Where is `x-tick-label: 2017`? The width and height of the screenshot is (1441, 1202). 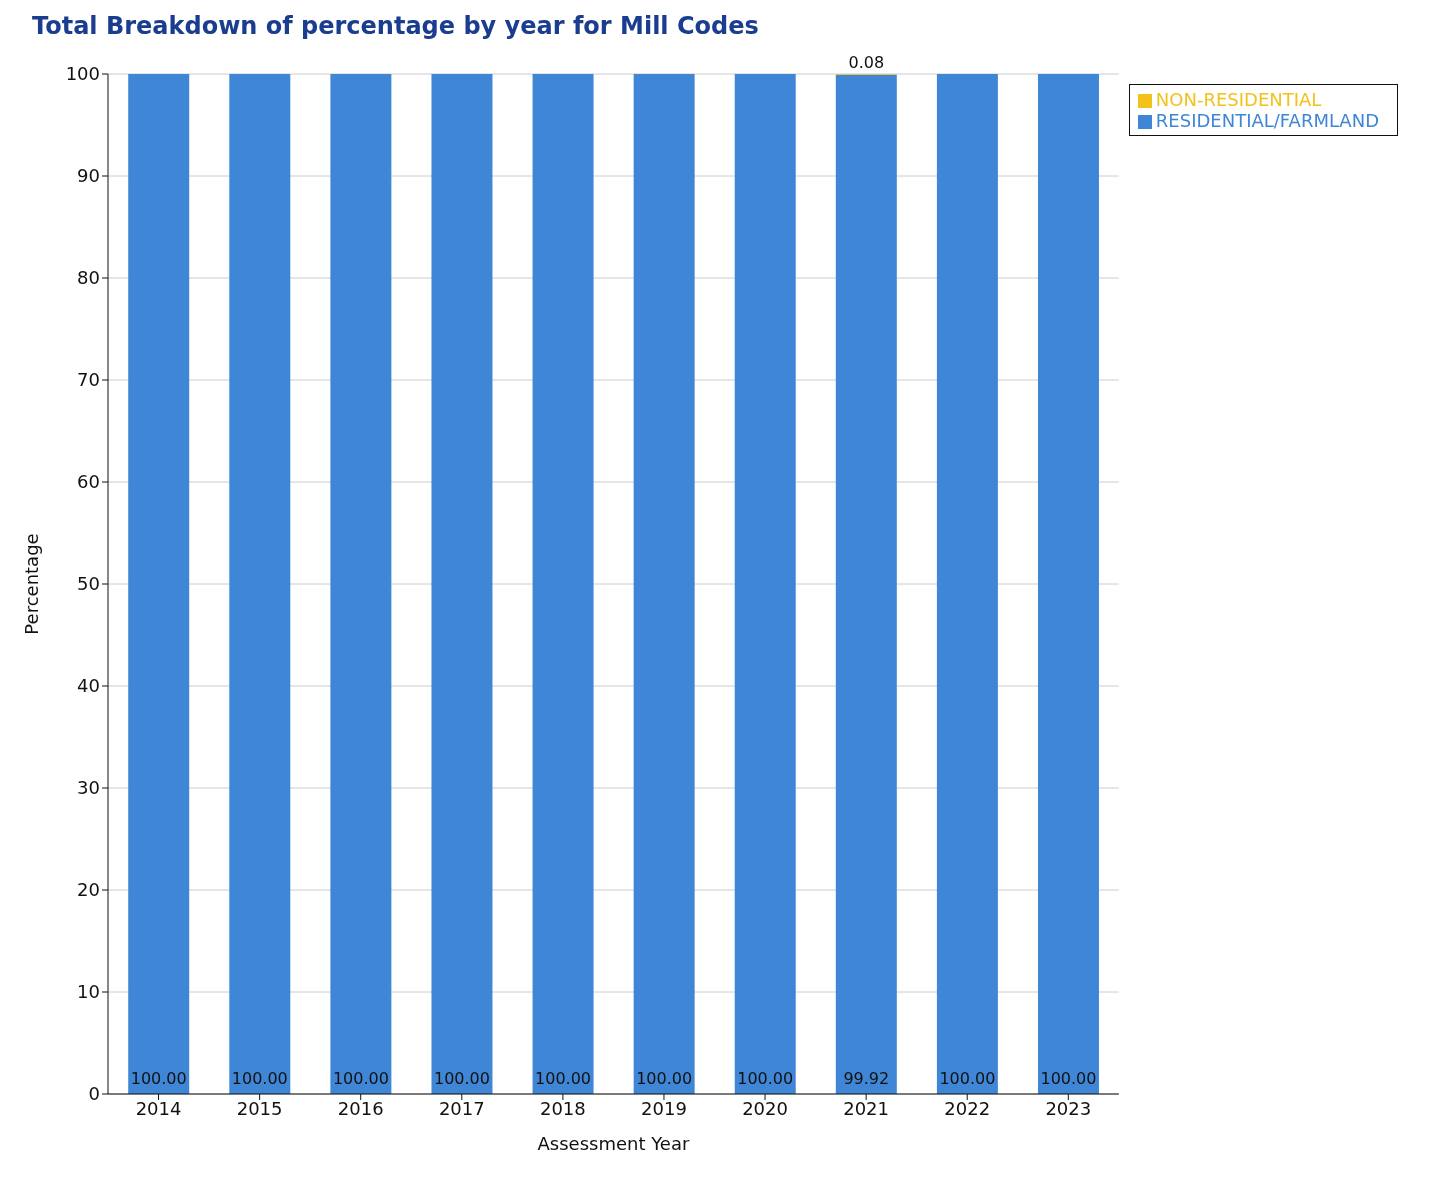
x-tick-label: 2017 is located at coordinates (461, 1108).